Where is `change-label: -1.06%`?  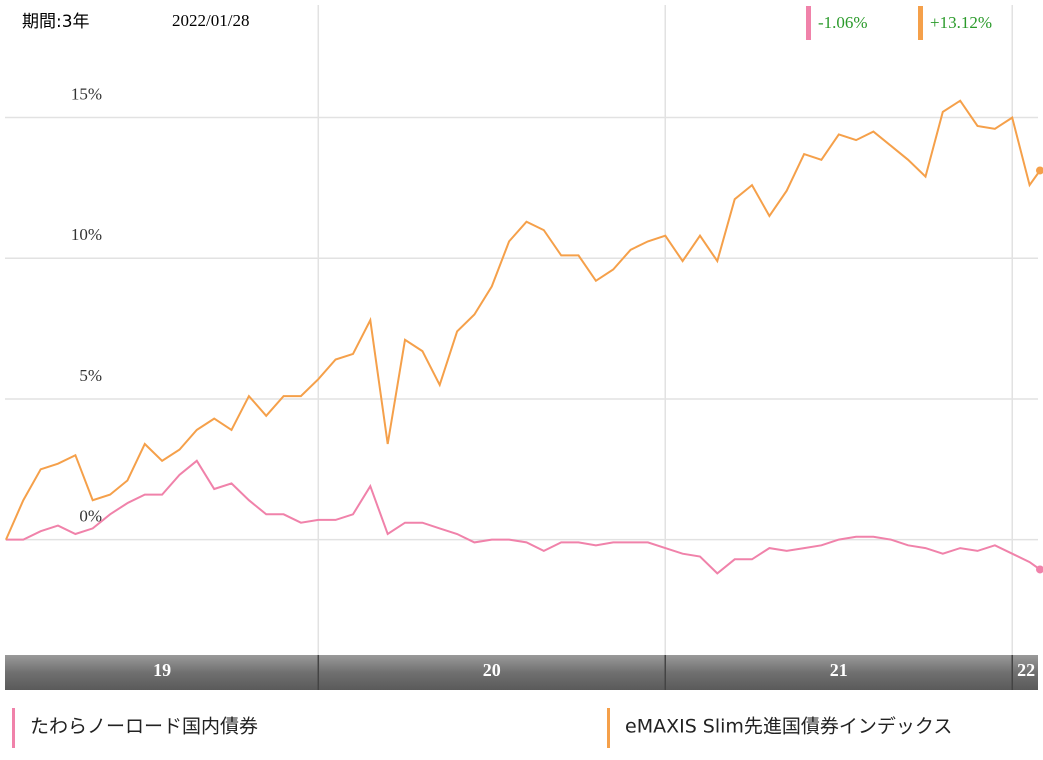
change-label: -1.06% is located at coordinates (843, 22).